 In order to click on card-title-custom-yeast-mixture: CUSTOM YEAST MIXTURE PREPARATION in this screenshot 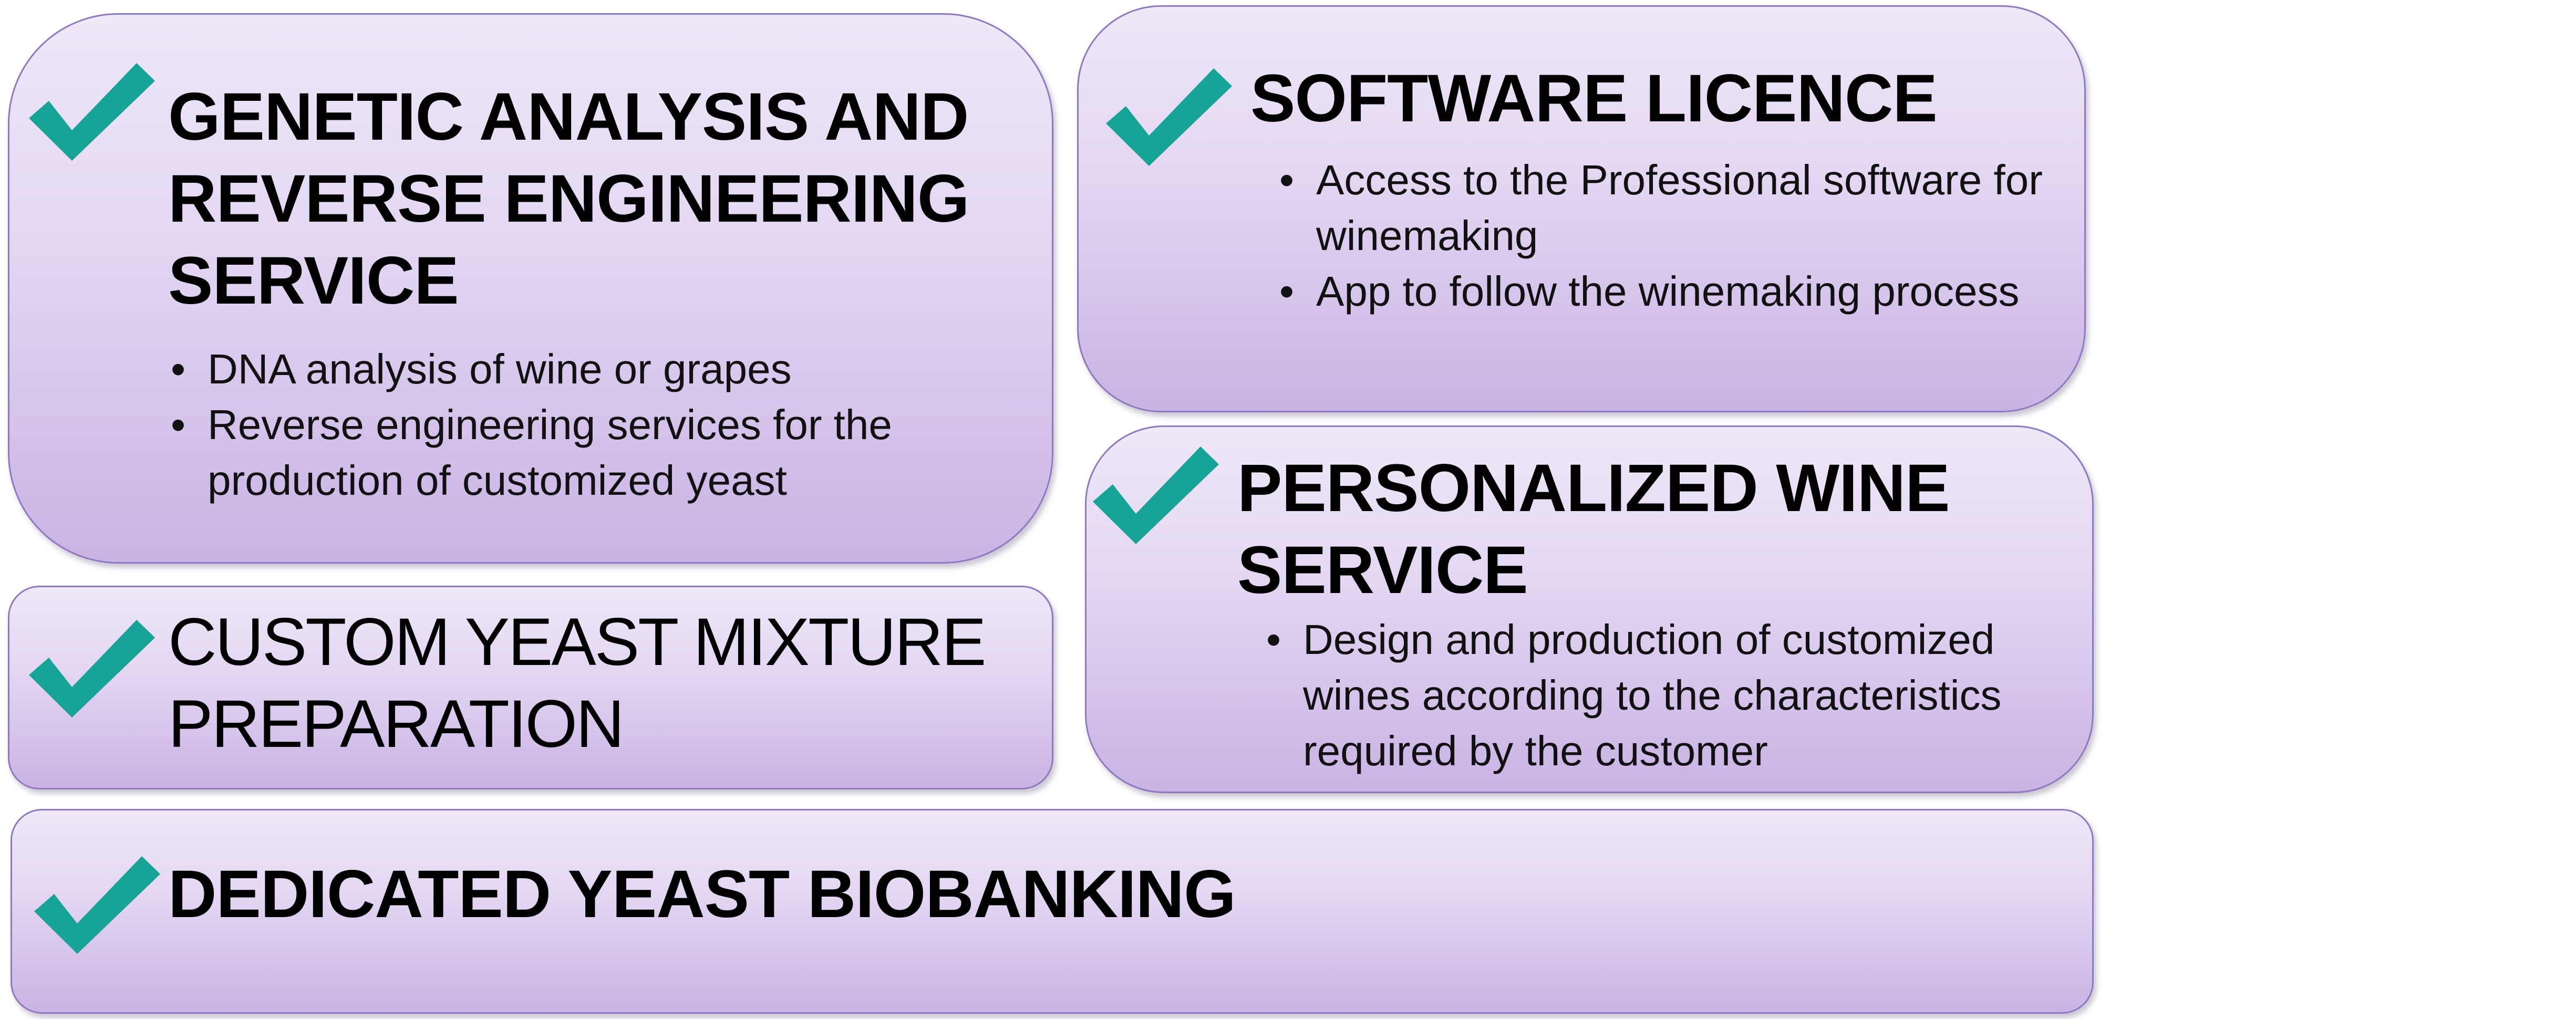, I will do `click(577, 683)`.